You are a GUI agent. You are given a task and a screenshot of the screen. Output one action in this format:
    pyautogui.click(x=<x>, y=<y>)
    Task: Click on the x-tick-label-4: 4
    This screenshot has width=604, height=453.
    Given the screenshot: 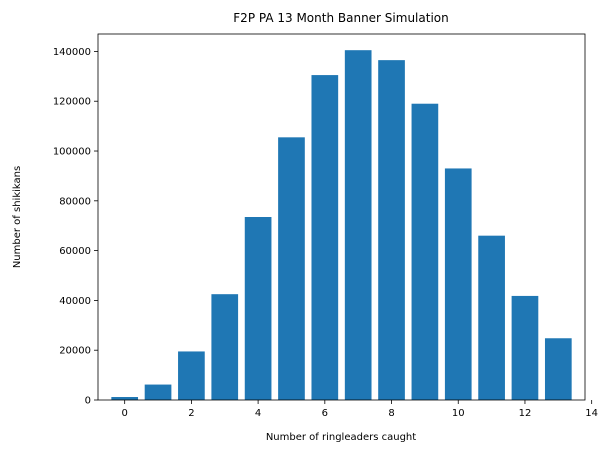 What is the action you would take?
    pyautogui.click(x=258, y=413)
    